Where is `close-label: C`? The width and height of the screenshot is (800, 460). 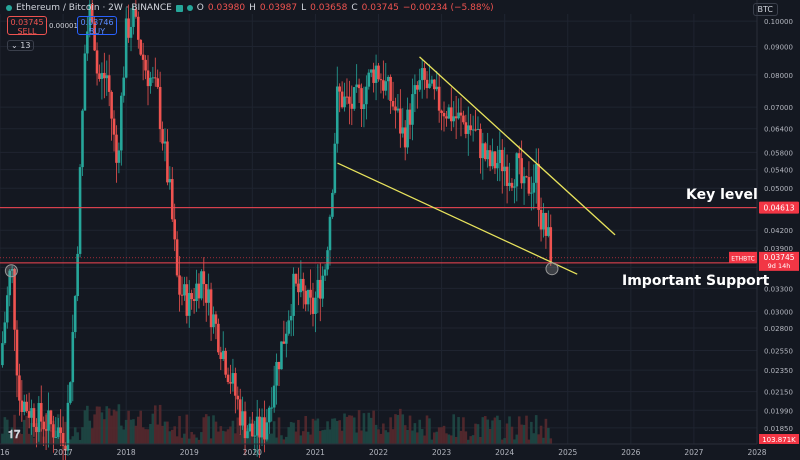
close-label: C is located at coordinates (354, 8).